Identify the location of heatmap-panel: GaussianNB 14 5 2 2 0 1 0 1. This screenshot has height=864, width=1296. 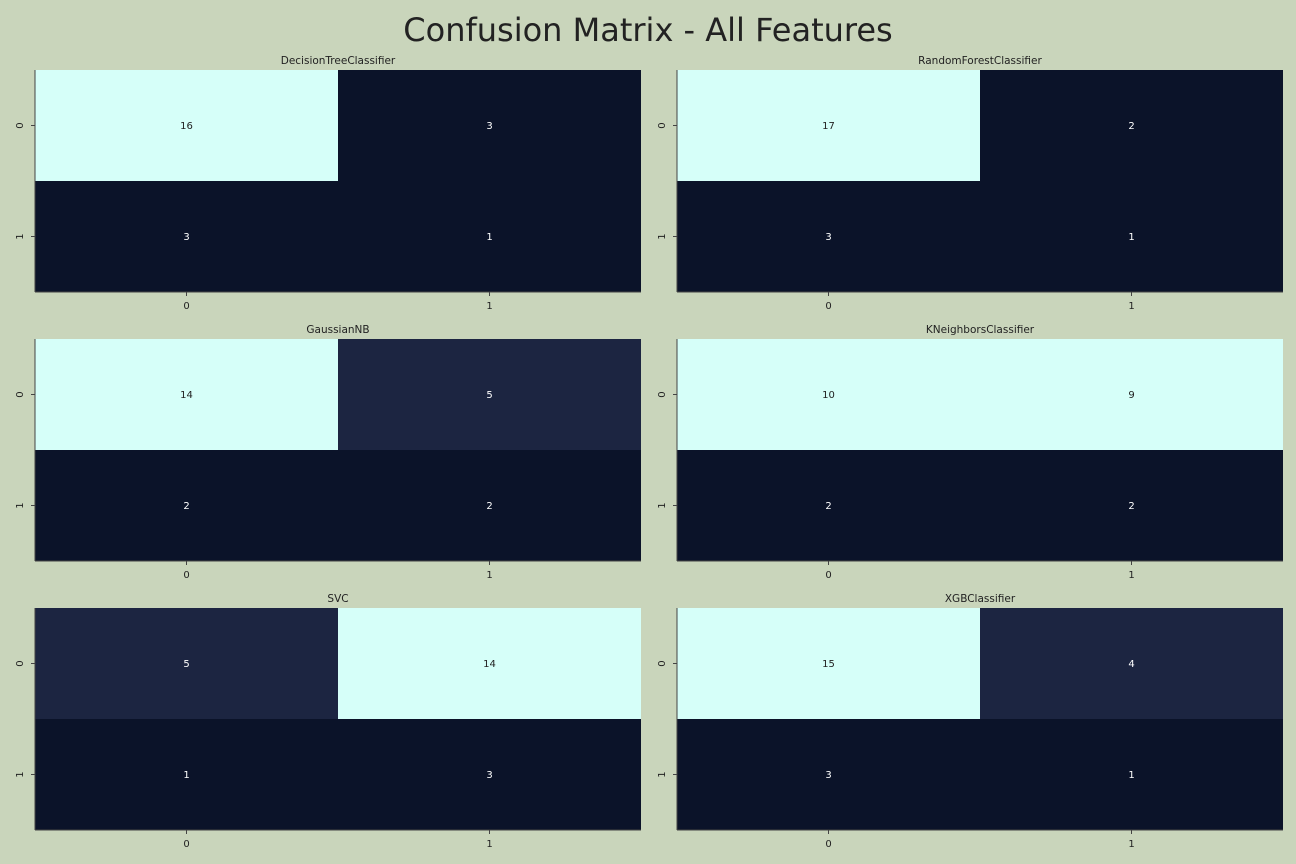
(328, 452).